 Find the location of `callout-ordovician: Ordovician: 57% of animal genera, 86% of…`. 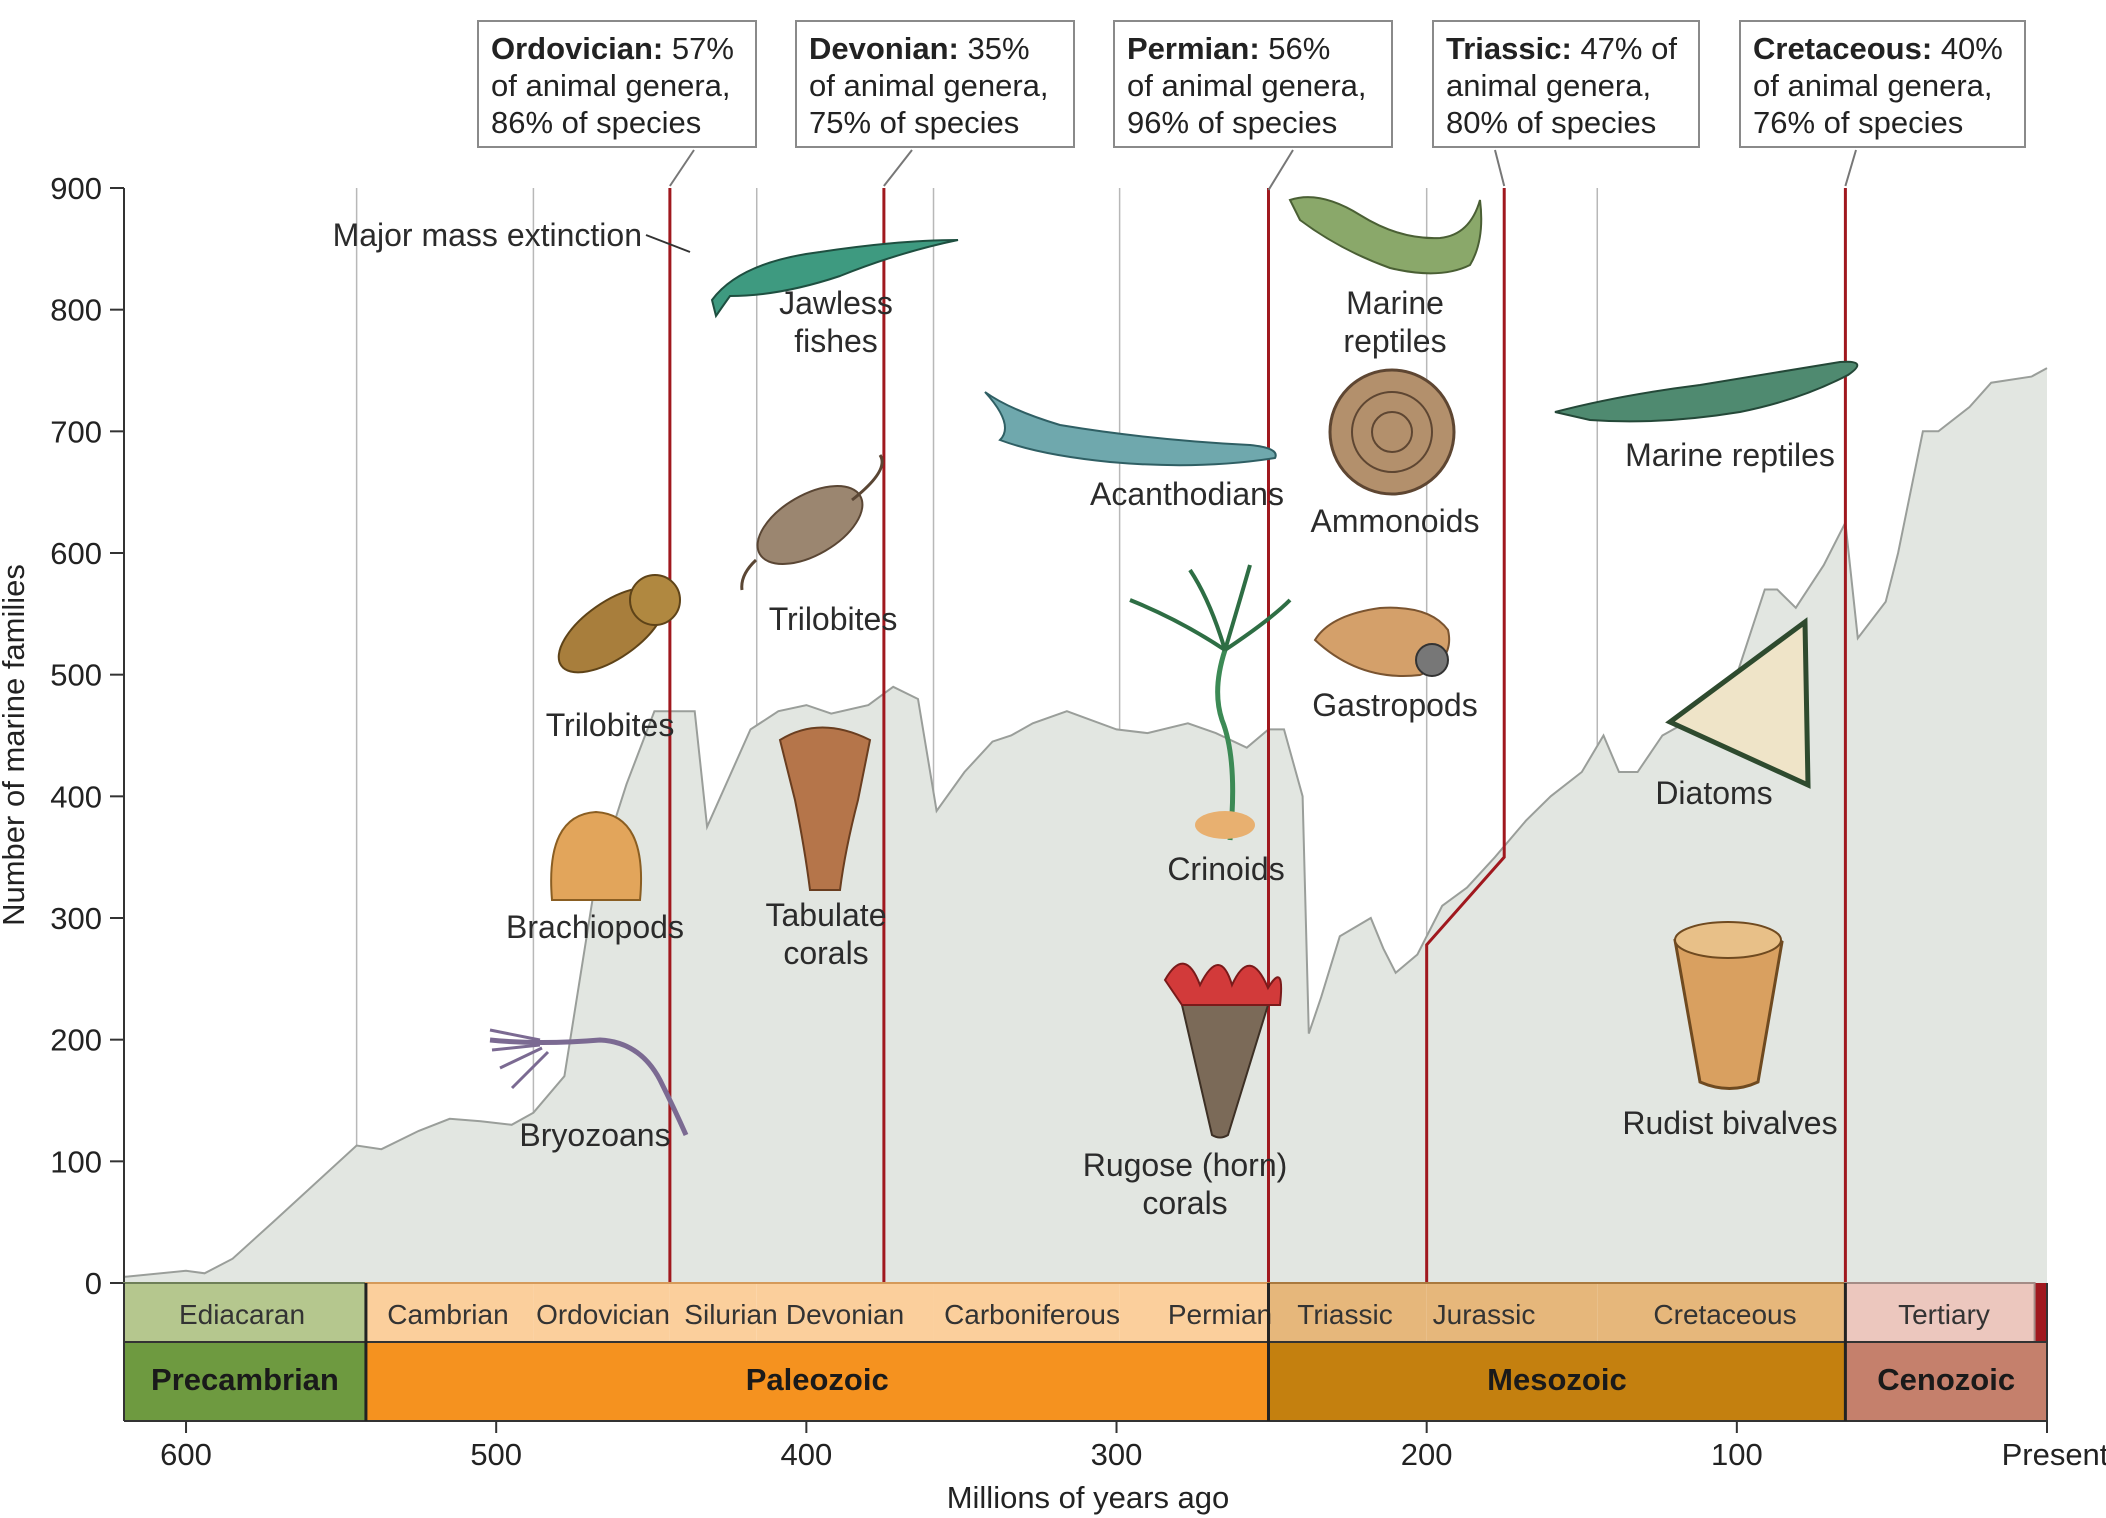

callout-ordovician: Ordovician: 57% of animal genera, 86% of… is located at coordinates (617, 84).